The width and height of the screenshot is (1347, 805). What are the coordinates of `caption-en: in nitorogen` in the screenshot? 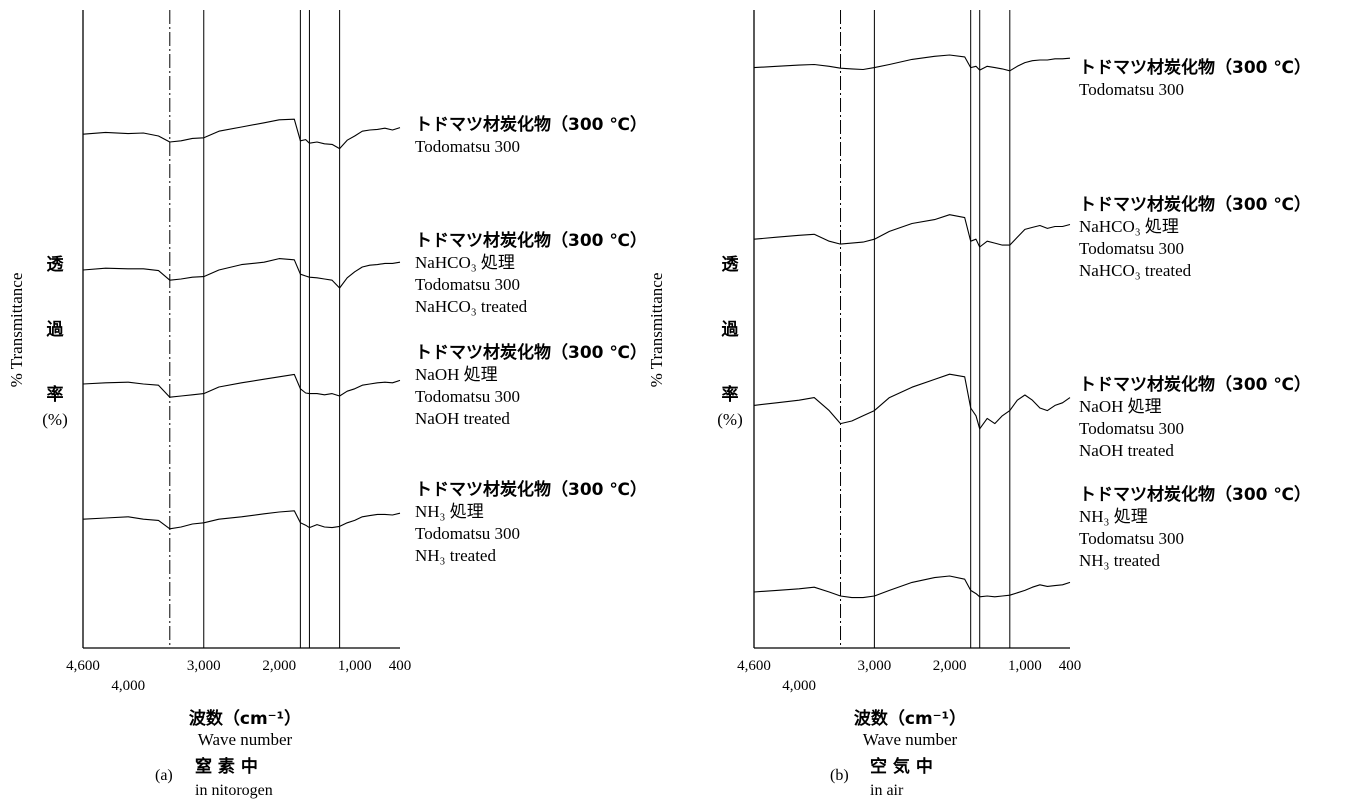 It's located at (234, 790).